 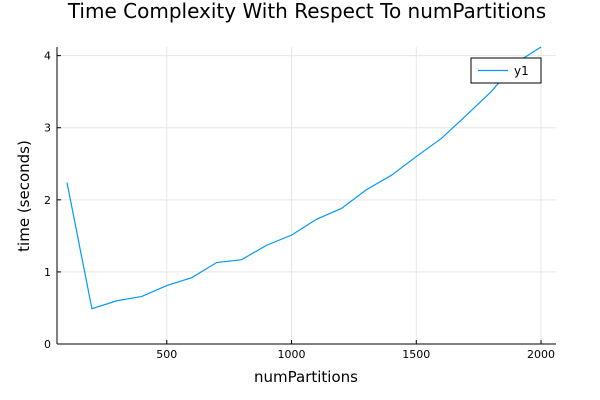 What do you see at coordinates (166, 354) in the screenshot?
I see `x-tick-label: 500` at bounding box center [166, 354].